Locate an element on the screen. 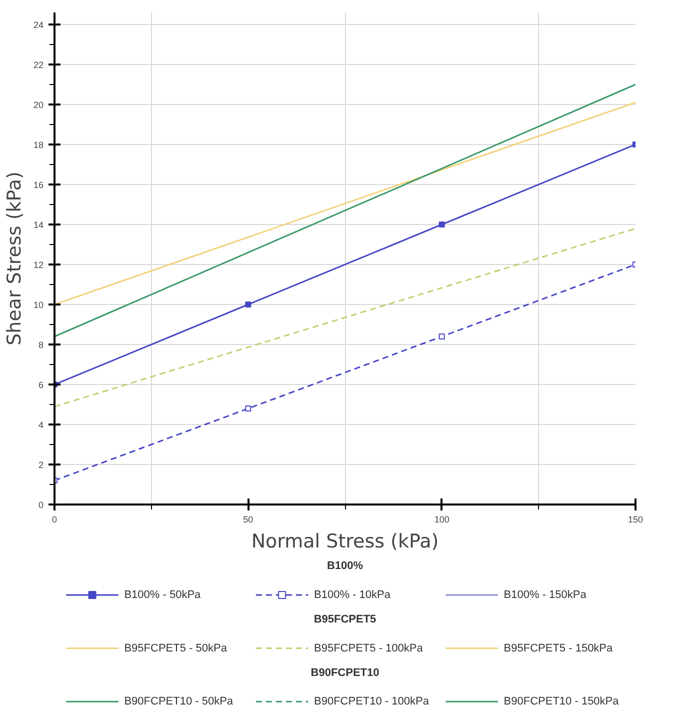 The height and width of the screenshot is (719, 689). legend-label: B95FCPET5 - 150kPa is located at coordinates (559, 648).